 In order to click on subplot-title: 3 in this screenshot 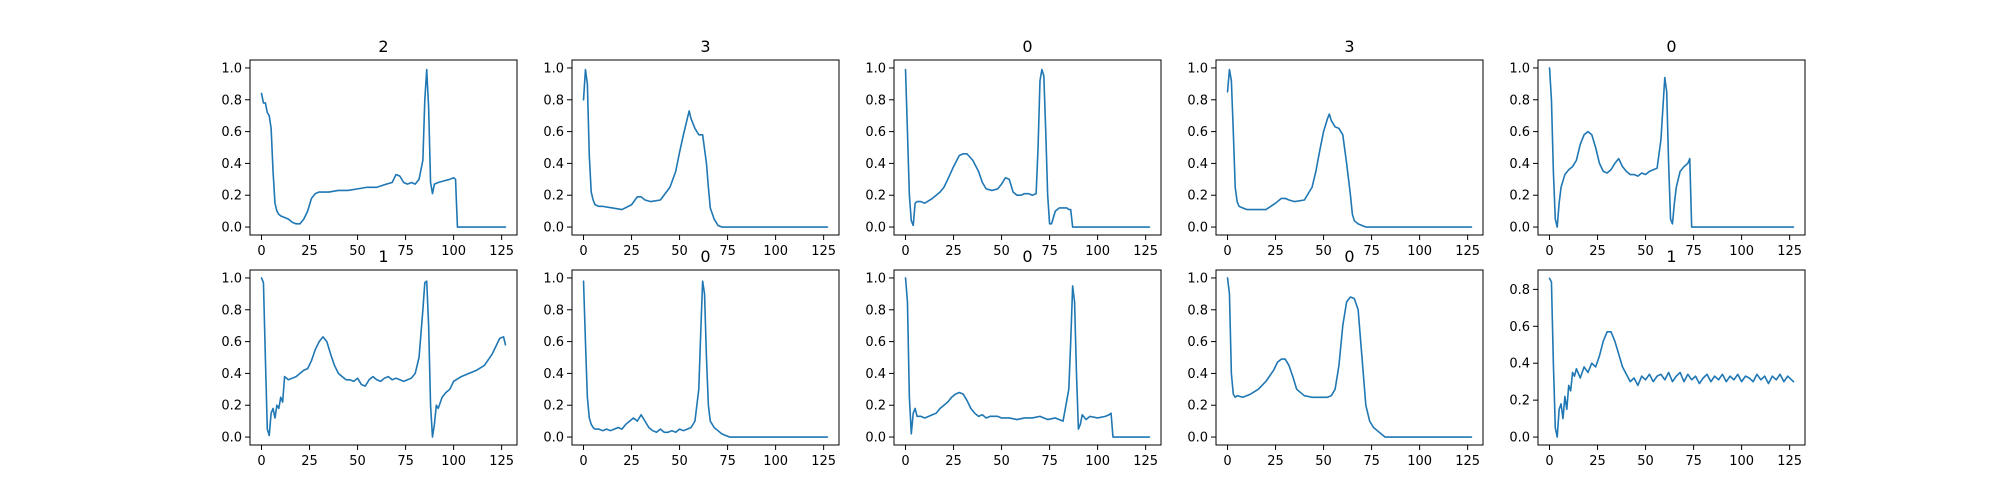, I will do `click(705, 46)`.